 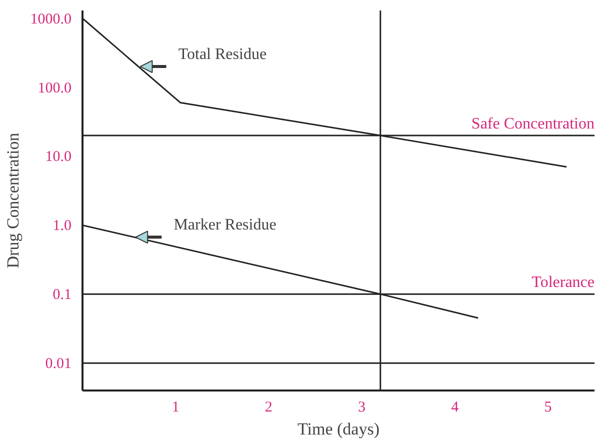 What do you see at coordinates (58, 157) in the screenshot?
I see `y-tick-label: 10.0` at bounding box center [58, 157].